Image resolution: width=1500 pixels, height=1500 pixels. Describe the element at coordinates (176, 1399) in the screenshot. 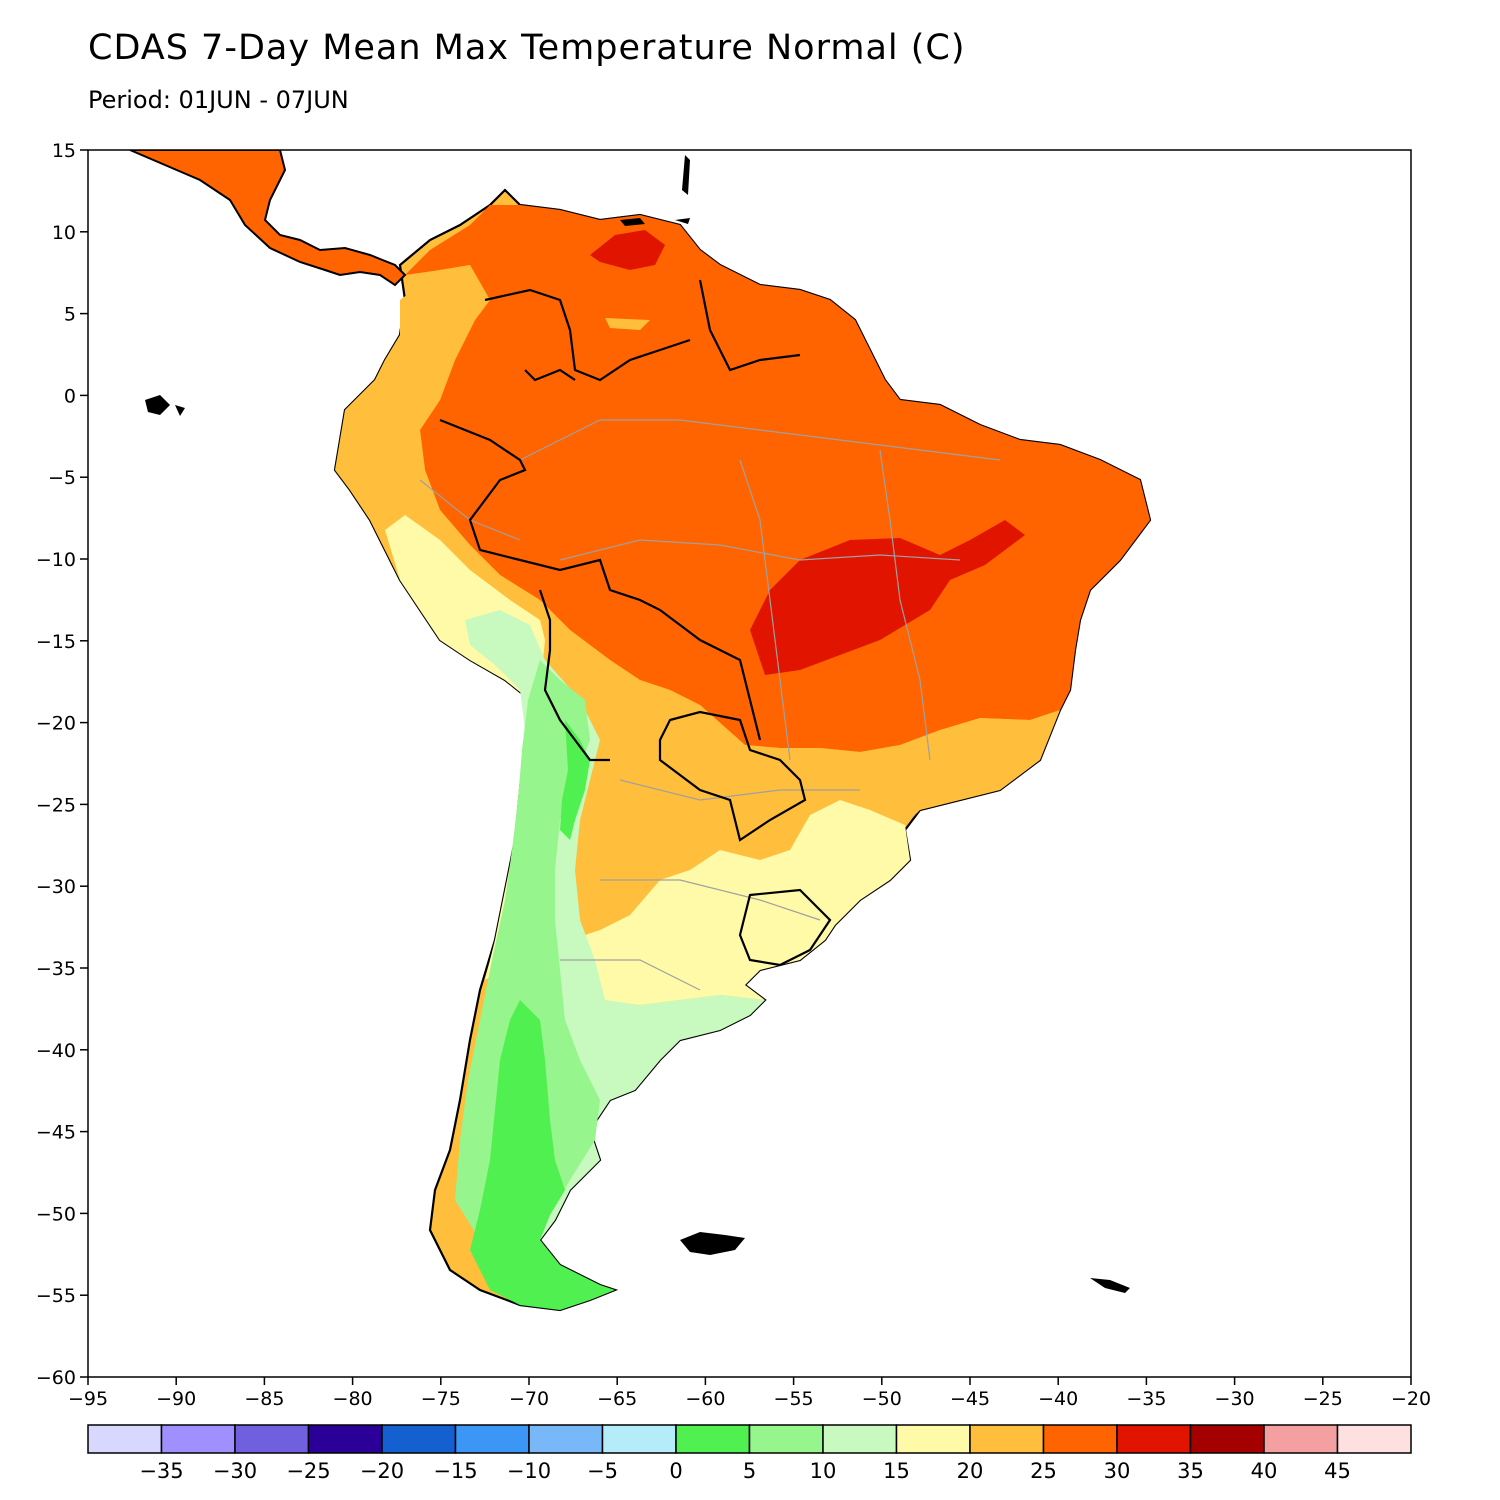

I see `lon-tick-label: −90` at that location.